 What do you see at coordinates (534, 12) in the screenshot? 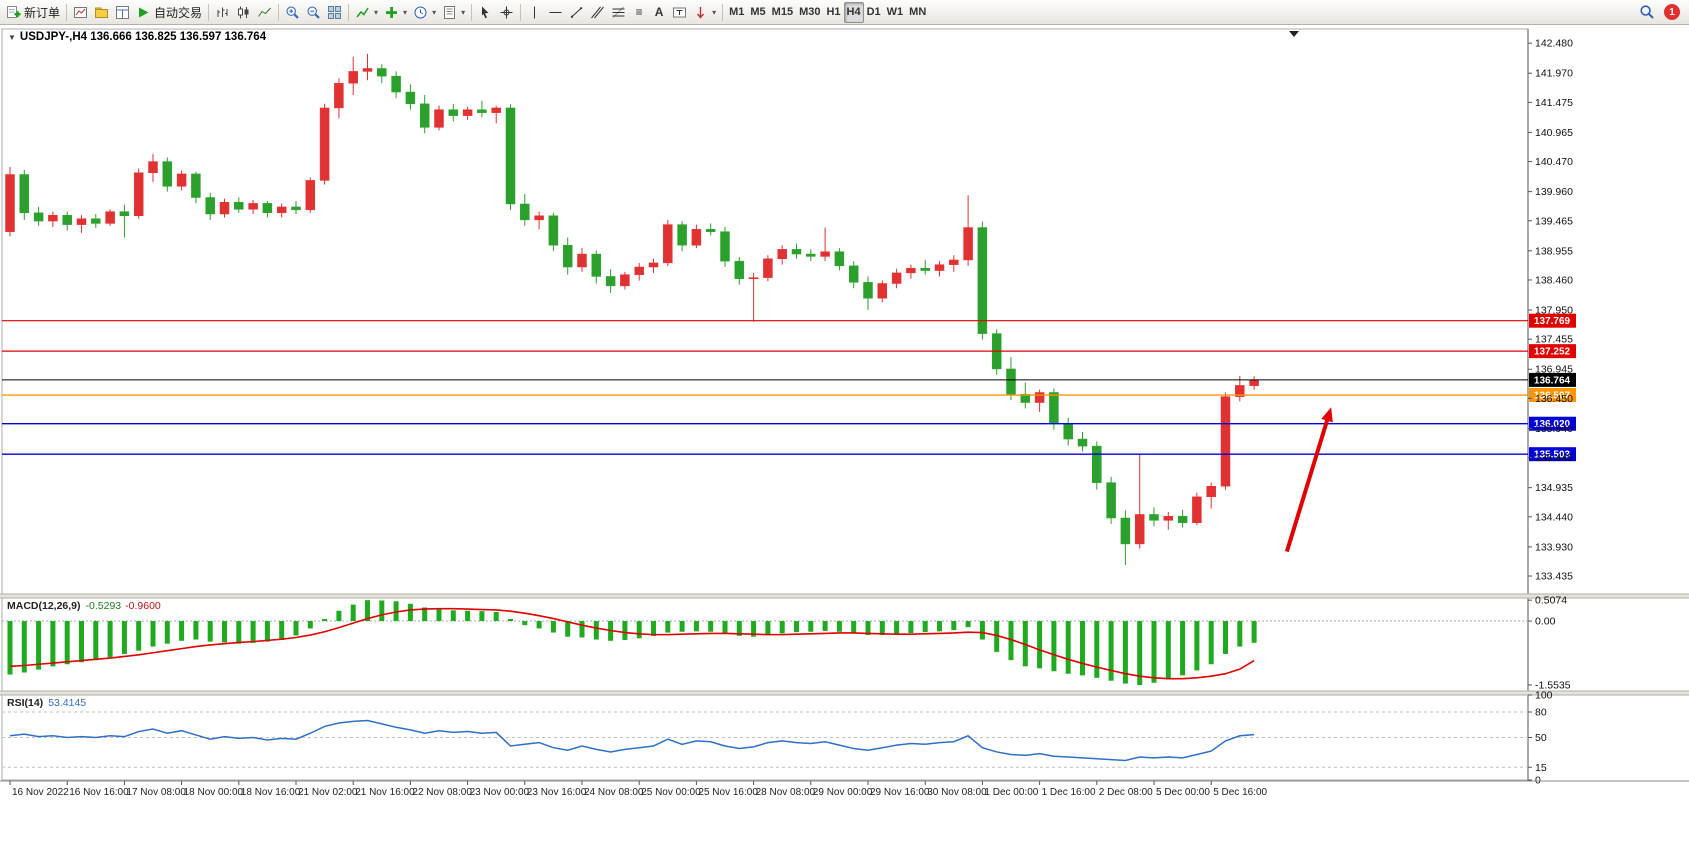
I see `vertical-line-button` at bounding box center [534, 12].